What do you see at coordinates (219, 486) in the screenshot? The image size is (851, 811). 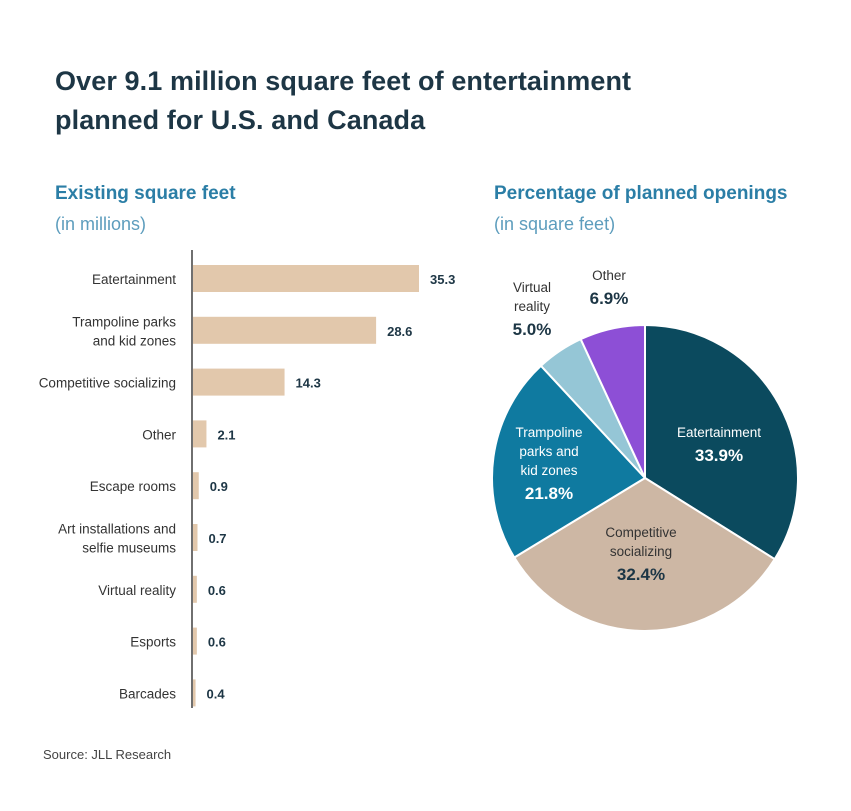 I see `bar-value-label: 0.9` at bounding box center [219, 486].